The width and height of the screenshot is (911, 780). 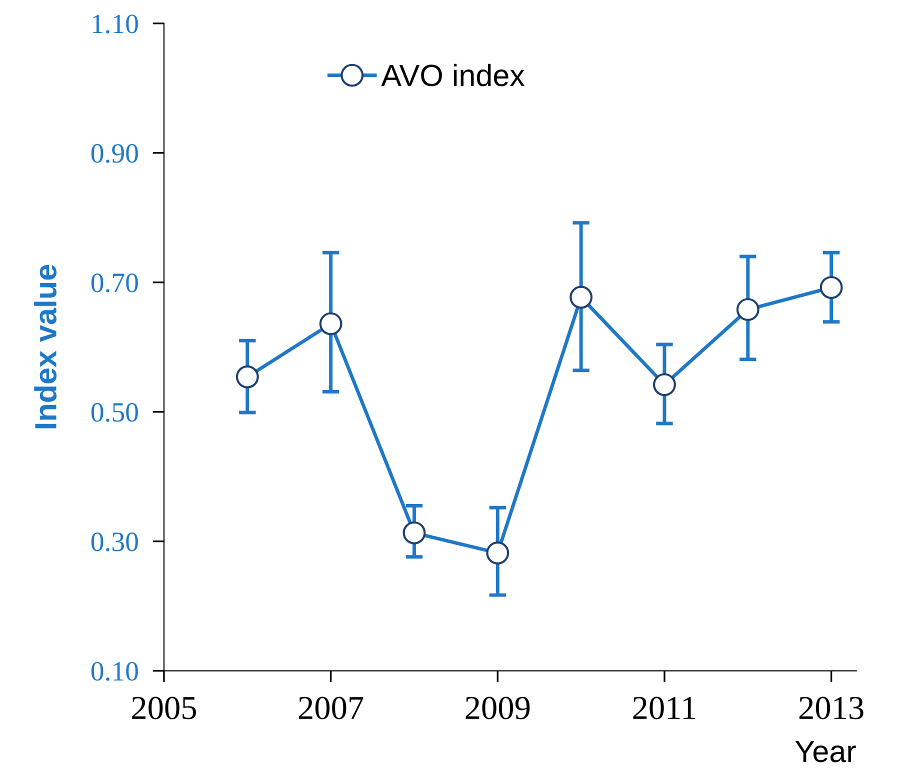 I want to click on x-tick-label: 2009, so click(x=498, y=708).